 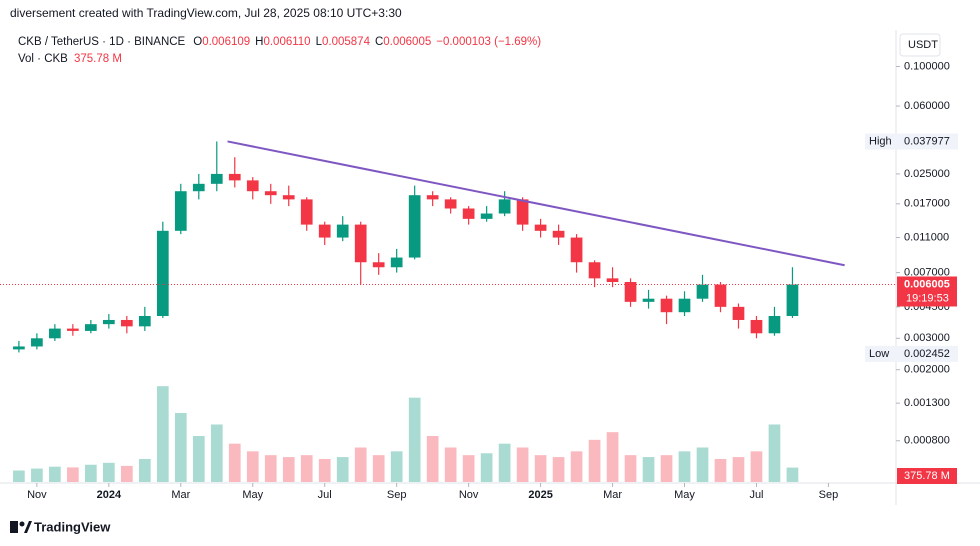 What do you see at coordinates (488, 42) in the screenshot?
I see `change: −0.000103 (−1.69%)` at bounding box center [488, 42].